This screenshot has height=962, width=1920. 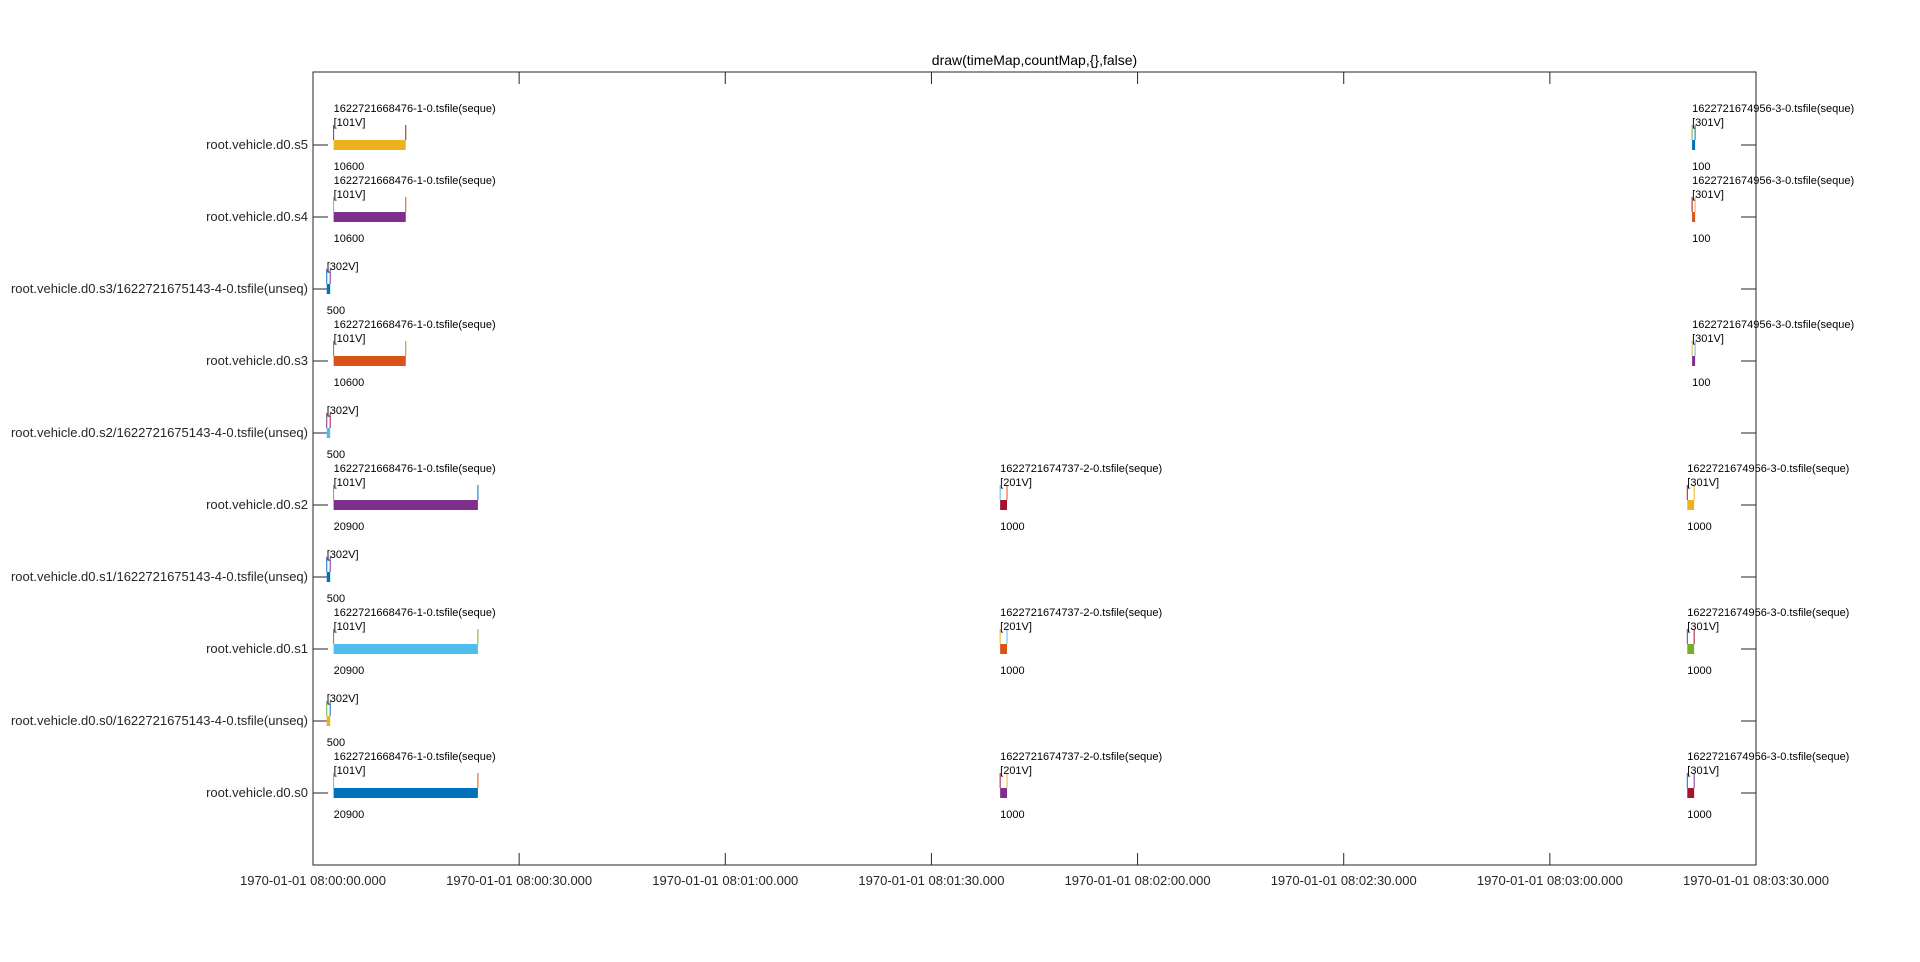 What do you see at coordinates (313, 880) in the screenshot?
I see `x-tick-label: 1970-01-01 08:00:00.000` at bounding box center [313, 880].